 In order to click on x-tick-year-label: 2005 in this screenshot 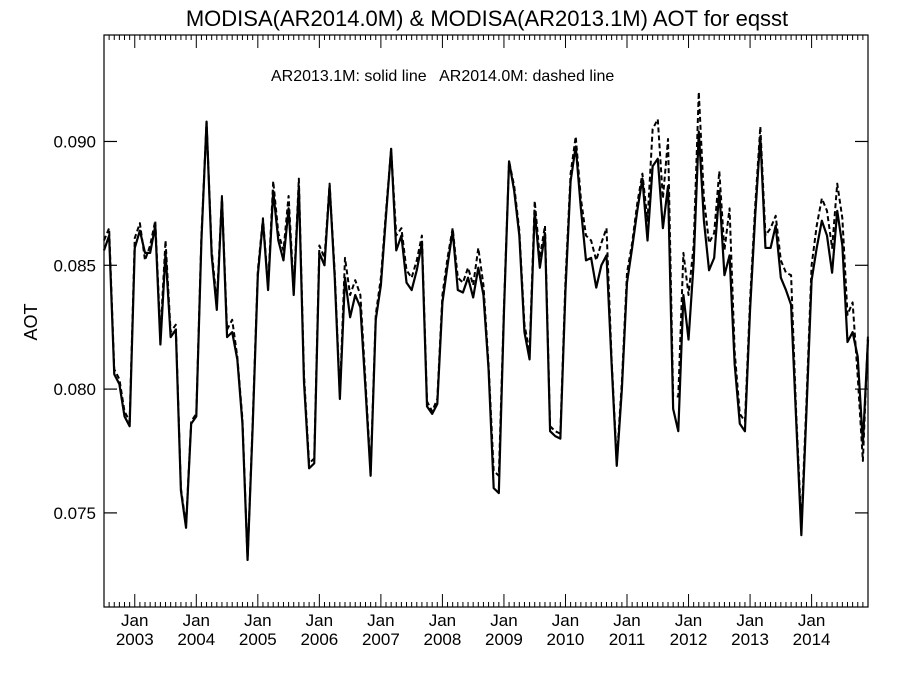, I will do `click(258, 639)`.